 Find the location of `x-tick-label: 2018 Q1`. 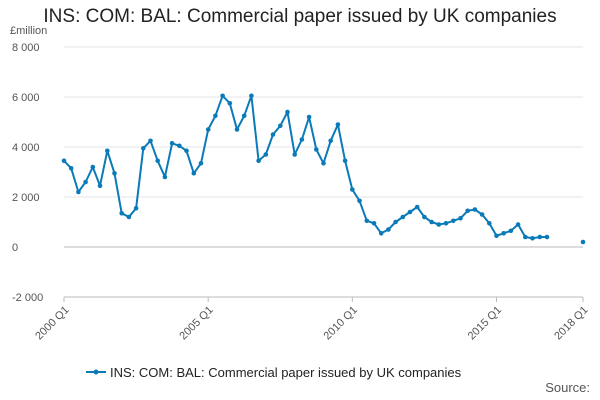

x-tick-label: 2018 Q1 is located at coordinates (571, 323).